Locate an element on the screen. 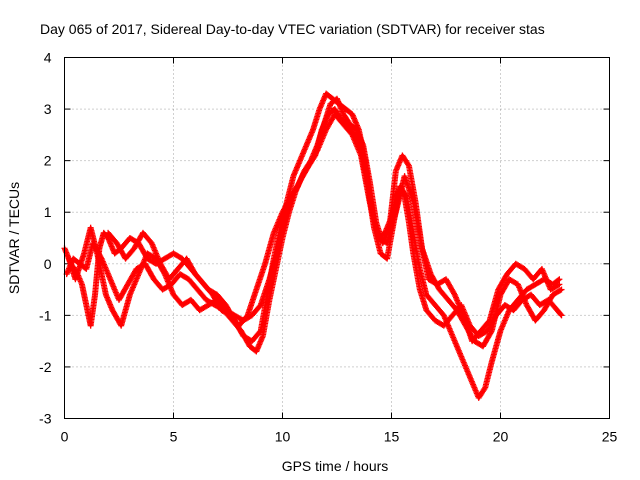 The width and height of the screenshot is (640, 480). y-tick-label: 2 is located at coordinates (48, 161).